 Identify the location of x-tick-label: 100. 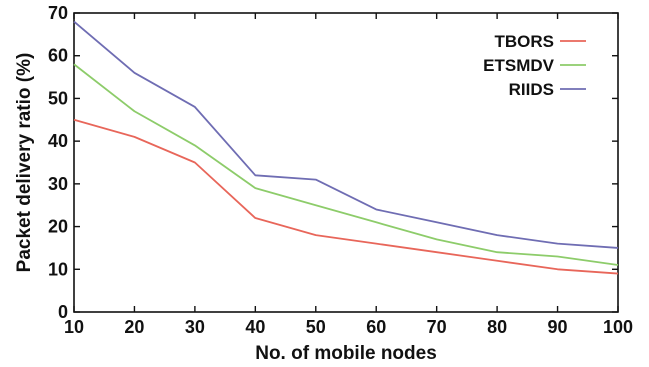
(618, 327).